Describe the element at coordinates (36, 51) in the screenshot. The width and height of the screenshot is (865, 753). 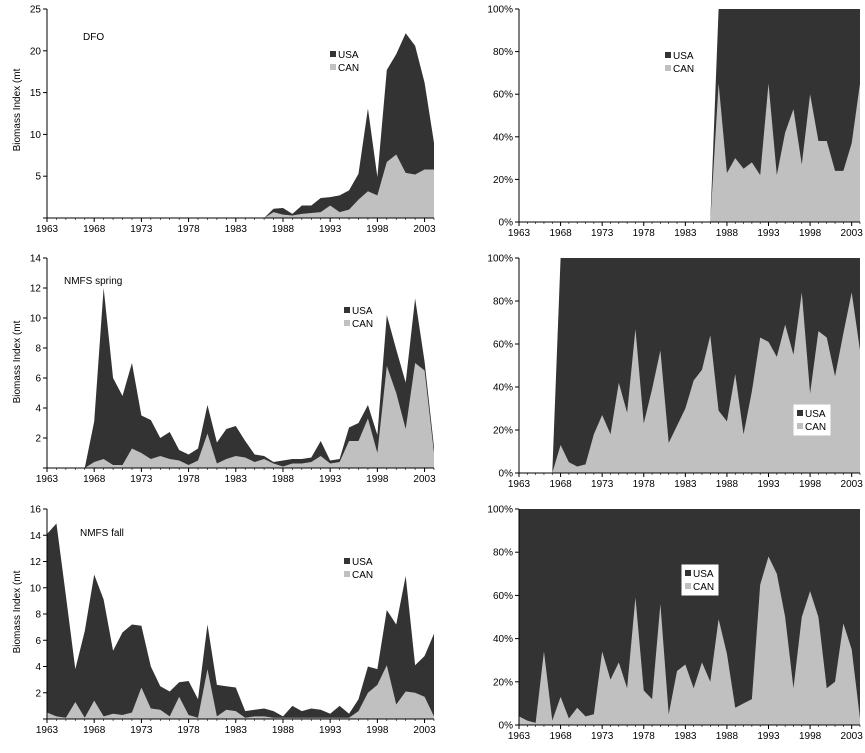
I see `y-tick-label: 20` at that location.